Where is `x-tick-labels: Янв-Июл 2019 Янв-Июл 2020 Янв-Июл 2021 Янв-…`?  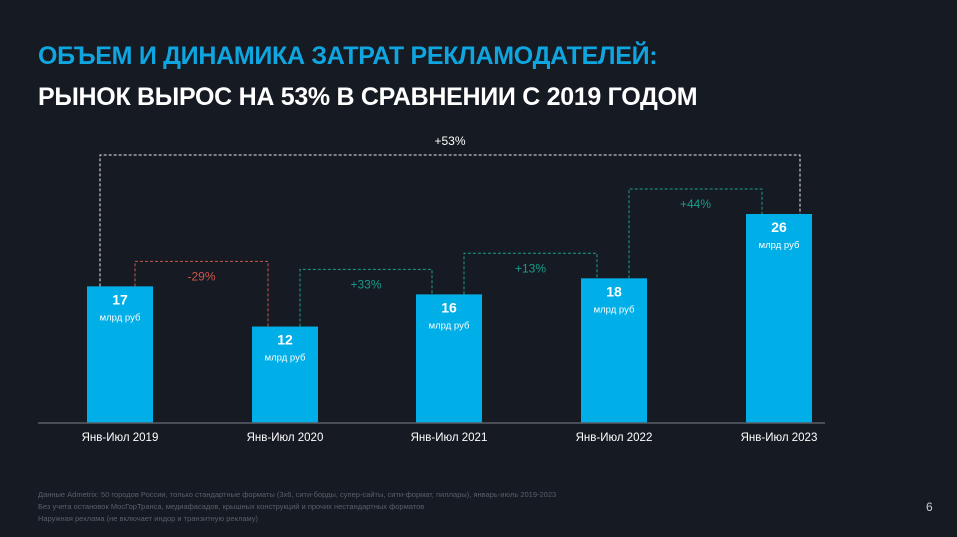 x-tick-labels: Янв-Июл 2019 Янв-Июл 2020 Янв-Июл 2021 Янв-… is located at coordinates (450, 438).